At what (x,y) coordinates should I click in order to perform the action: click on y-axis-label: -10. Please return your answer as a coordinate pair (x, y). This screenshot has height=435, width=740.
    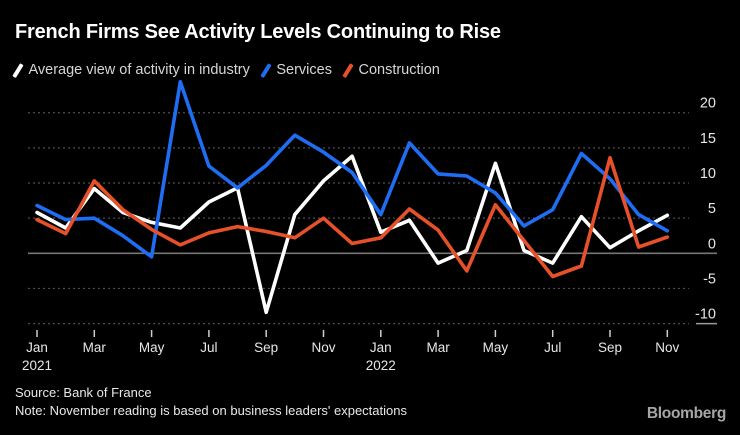
    Looking at the image, I should click on (705, 315).